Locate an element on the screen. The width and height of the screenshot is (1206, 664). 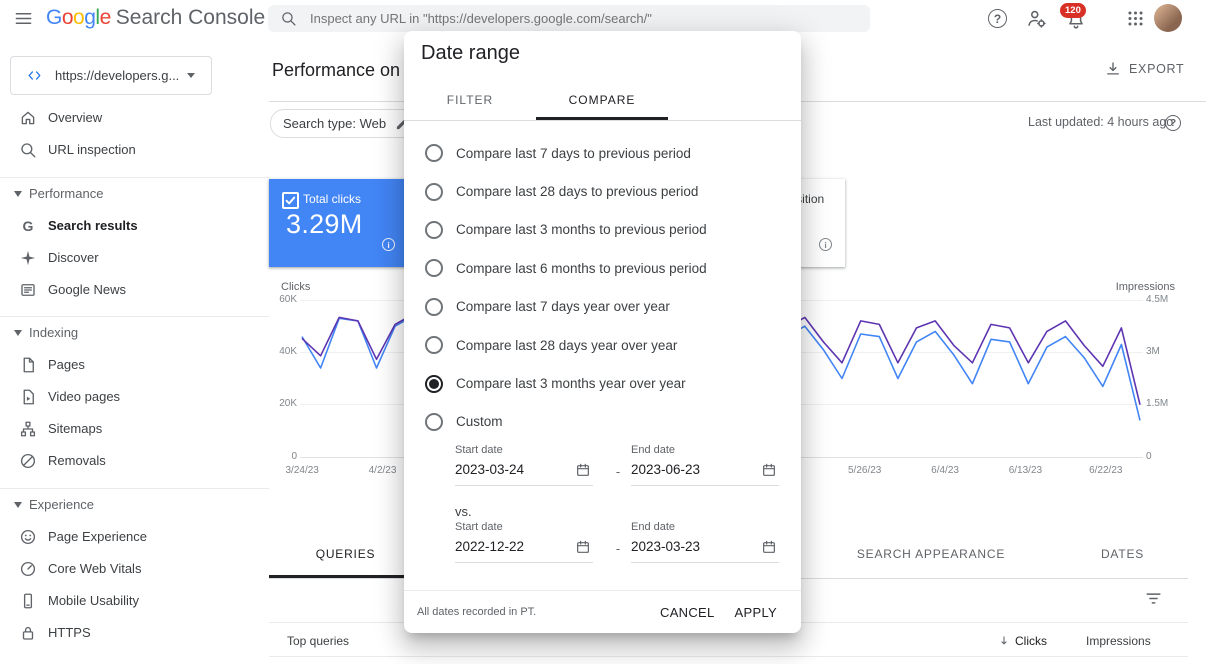
sidebar-section-experience: Experience is located at coordinates (134, 505).